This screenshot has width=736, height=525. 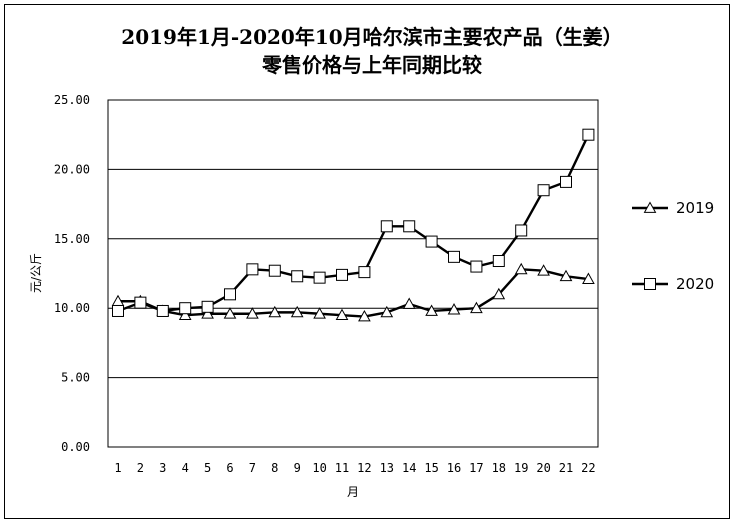 What do you see at coordinates (72, 100) in the screenshot?
I see `y-tick-label: 25.00` at bounding box center [72, 100].